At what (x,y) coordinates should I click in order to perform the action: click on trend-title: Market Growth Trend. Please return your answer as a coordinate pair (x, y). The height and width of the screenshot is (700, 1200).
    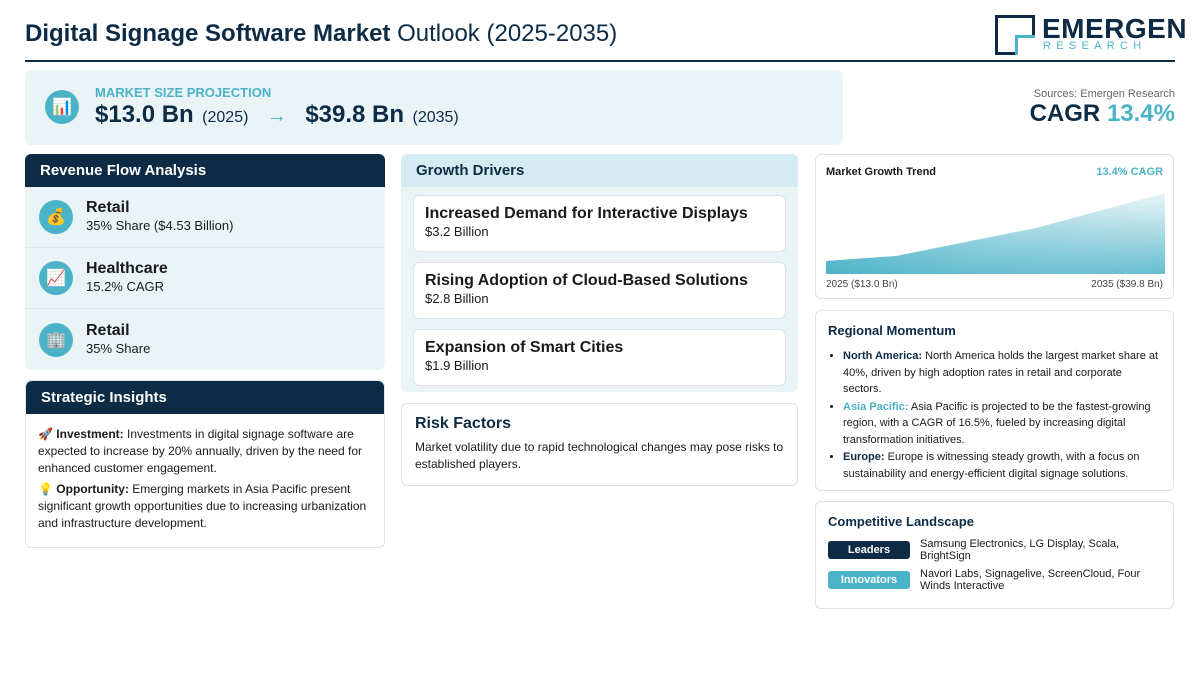
    Looking at the image, I should click on (881, 172).